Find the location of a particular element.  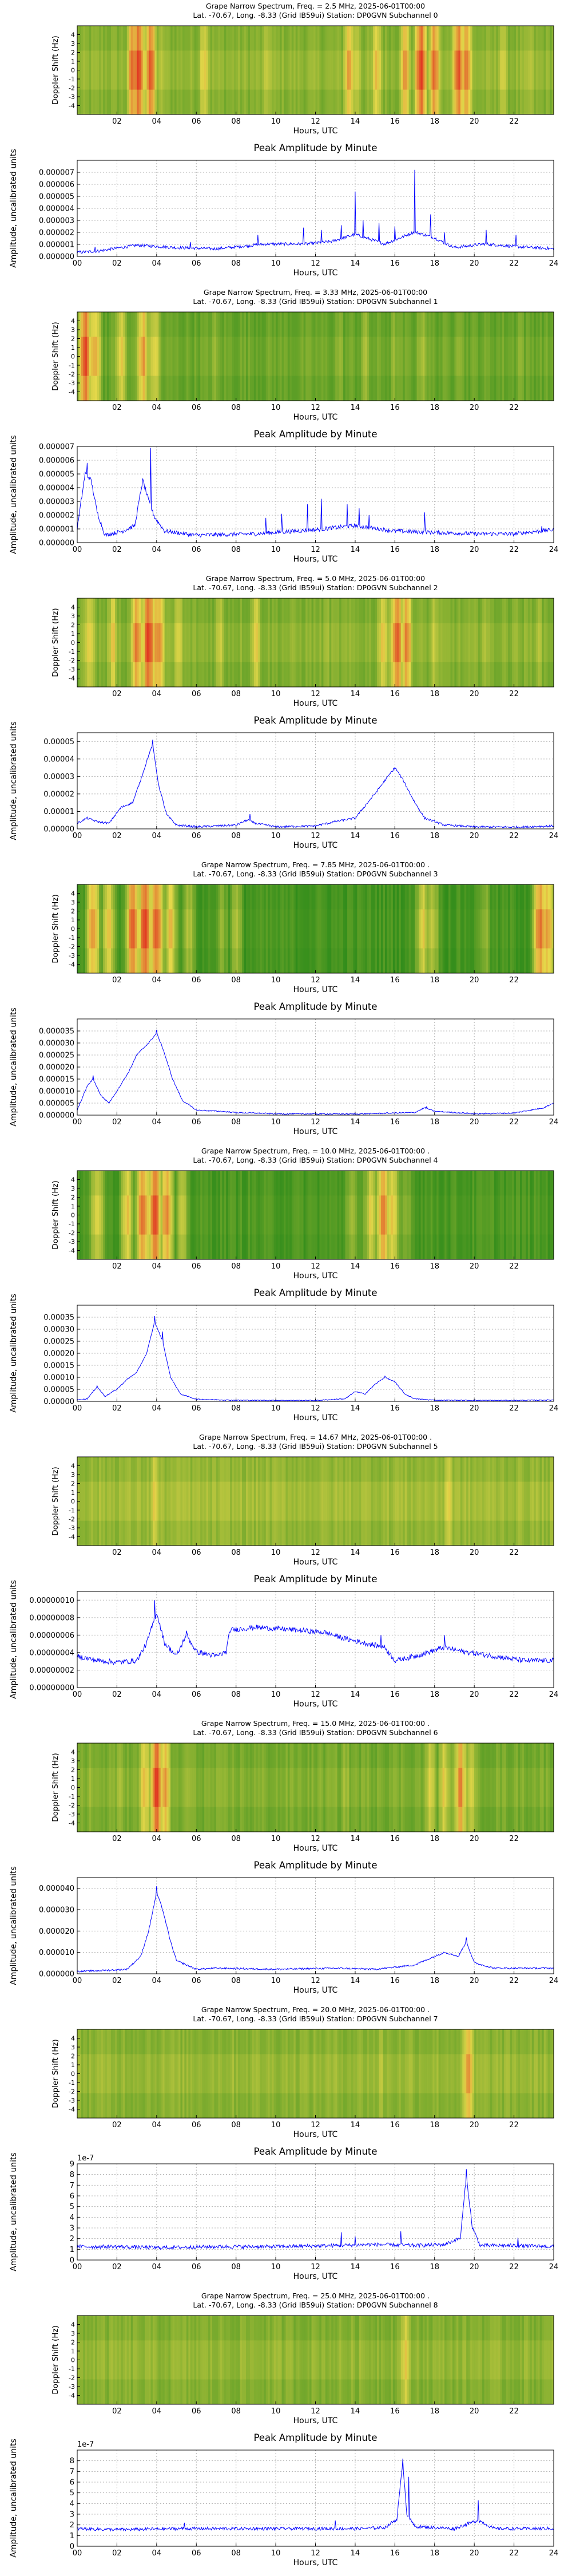

x-tick-label: 04 is located at coordinates (157, 980).